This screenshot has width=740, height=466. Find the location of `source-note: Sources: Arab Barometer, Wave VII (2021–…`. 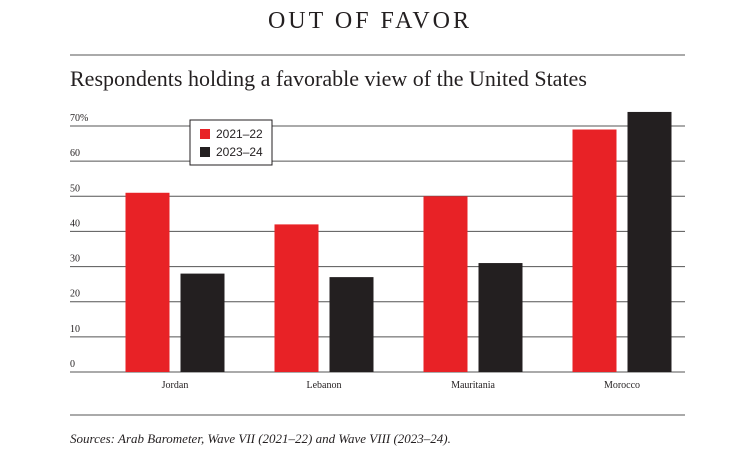

source-note: Sources: Arab Barometer, Wave VII (2021–… is located at coordinates (260, 438).